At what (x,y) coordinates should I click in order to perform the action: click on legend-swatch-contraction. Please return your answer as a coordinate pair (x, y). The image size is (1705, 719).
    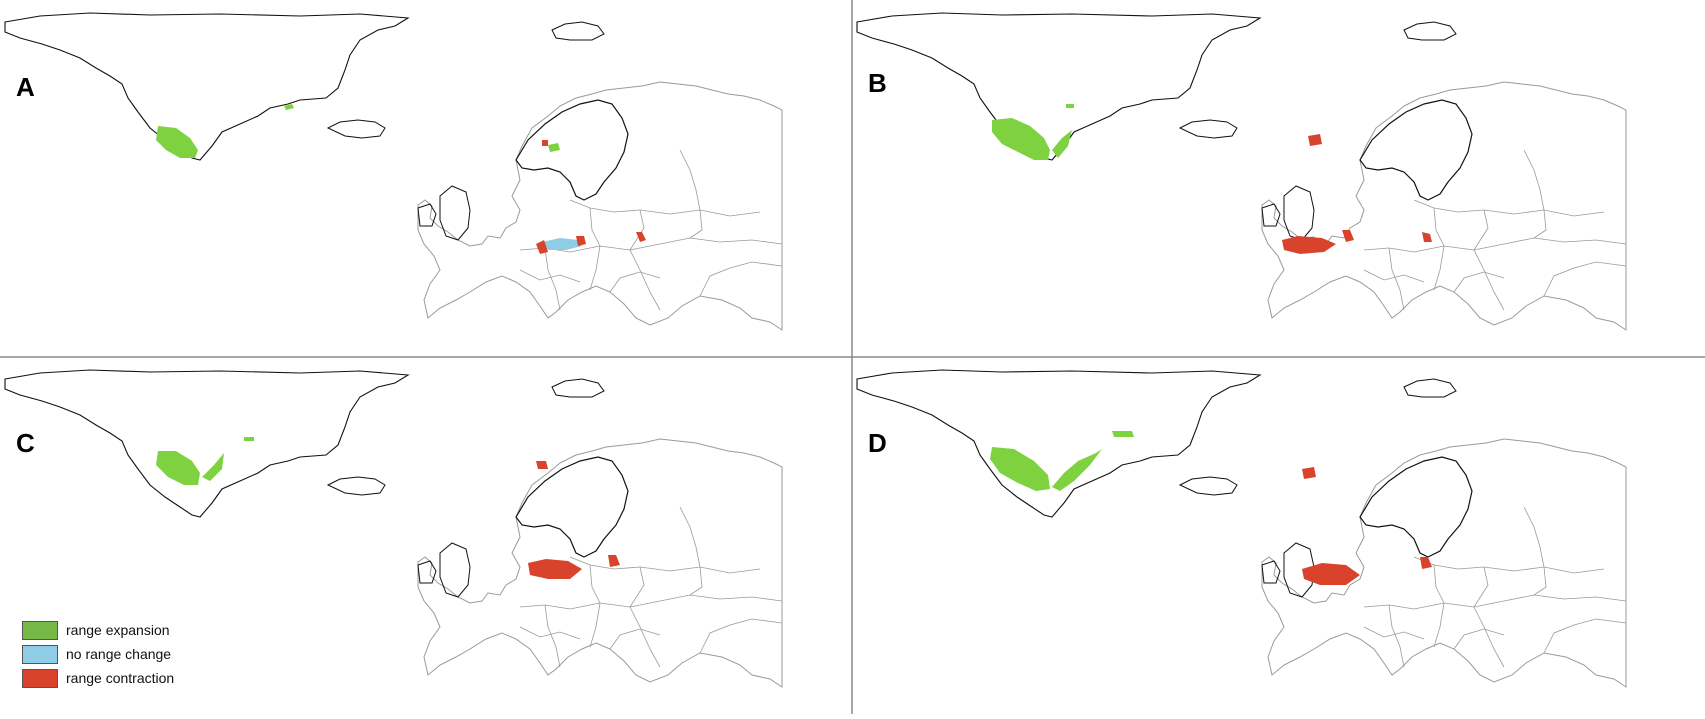
    Looking at the image, I should click on (40, 678).